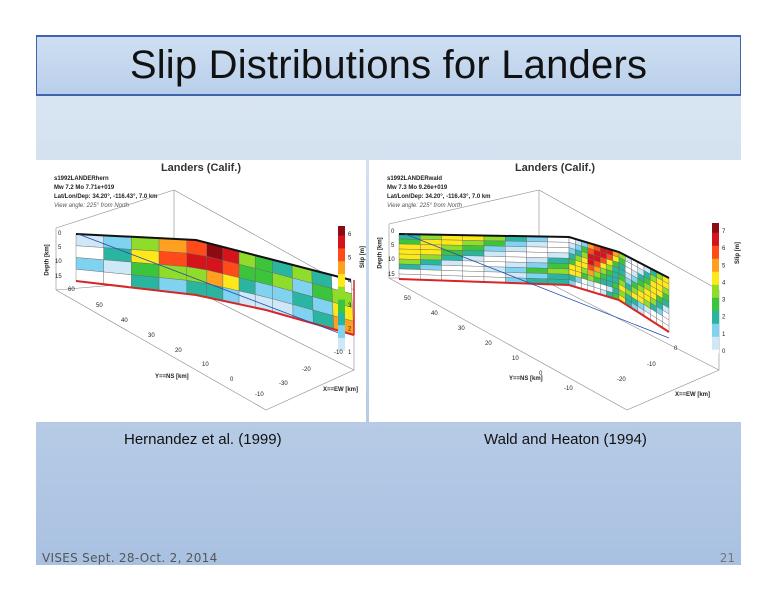 This screenshot has width=776, height=600. What do you see at coordinates (338, 353) in the screenshot?
I see `left-x-tick: -10` at bounding box center [338, 353].